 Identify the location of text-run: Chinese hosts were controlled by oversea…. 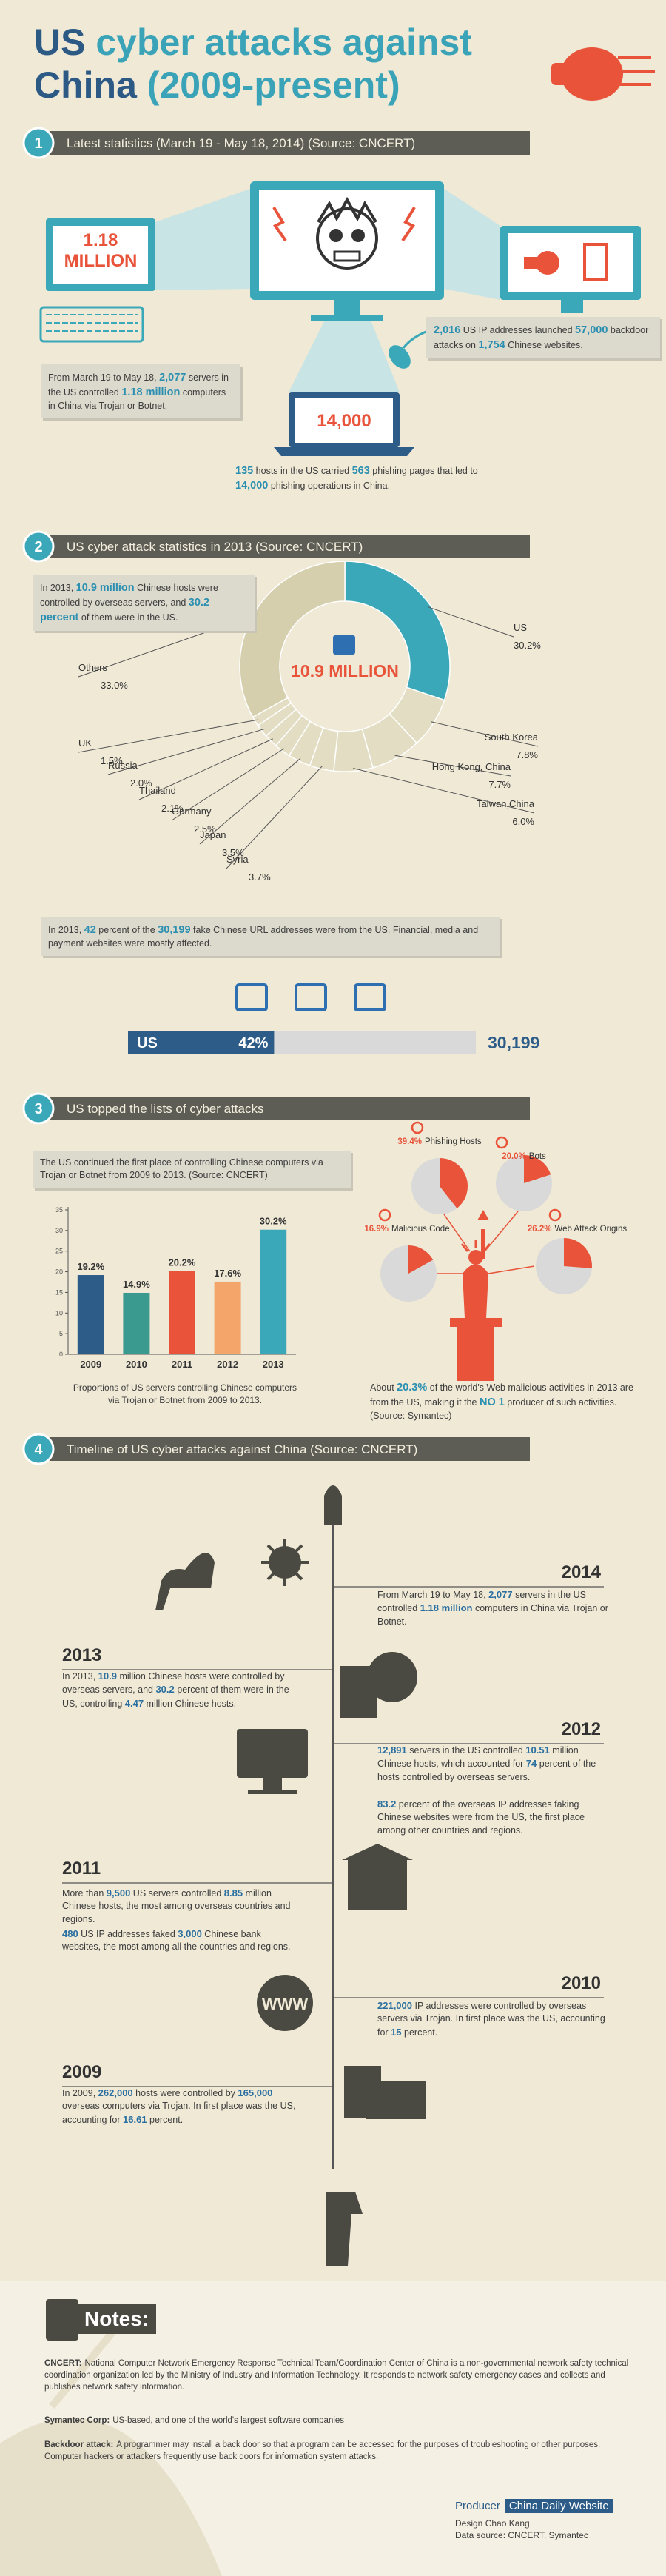
(129, 595).